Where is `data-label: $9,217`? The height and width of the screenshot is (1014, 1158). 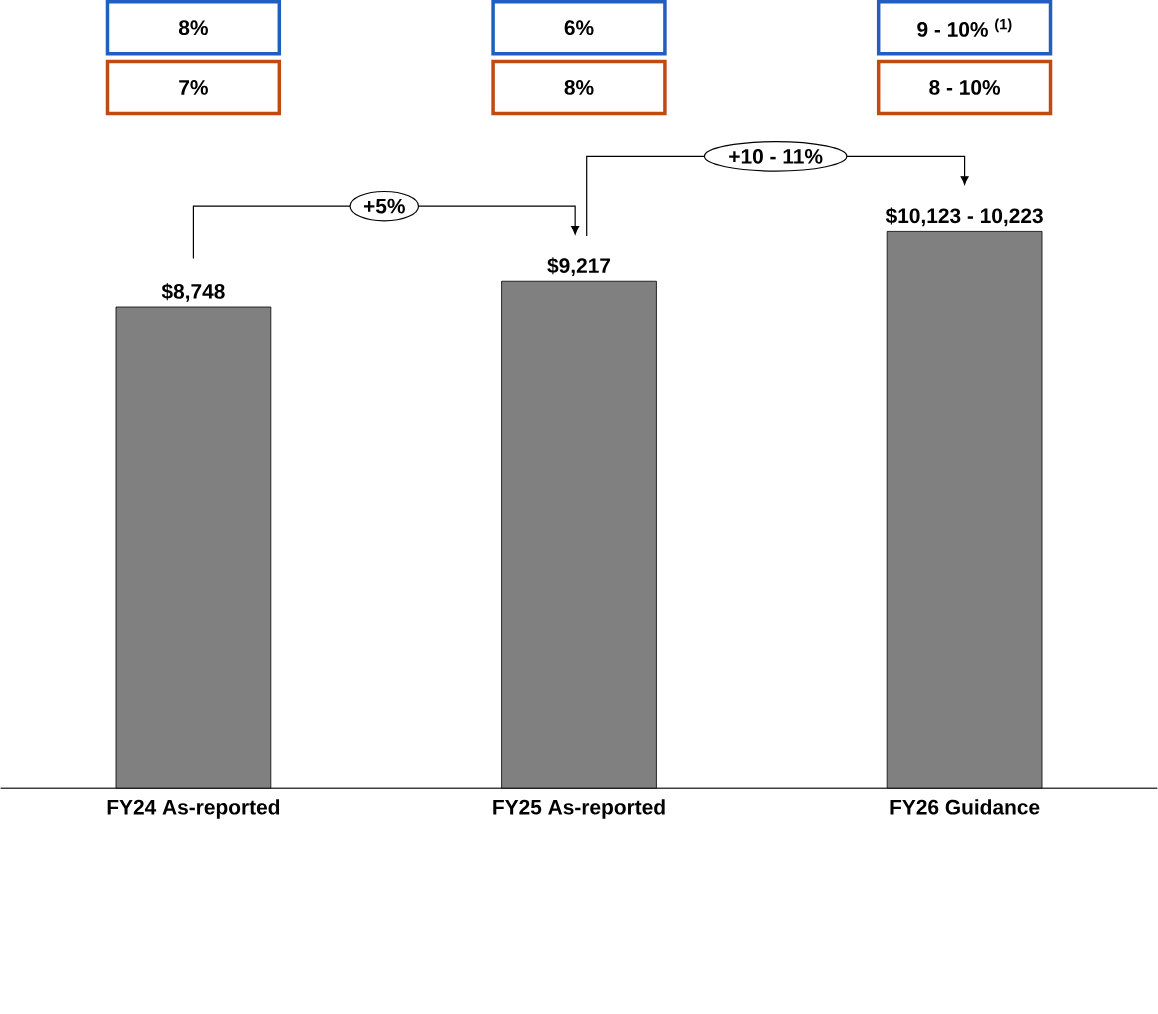 data-label: $9,217 is located at coordinates (579, 267).